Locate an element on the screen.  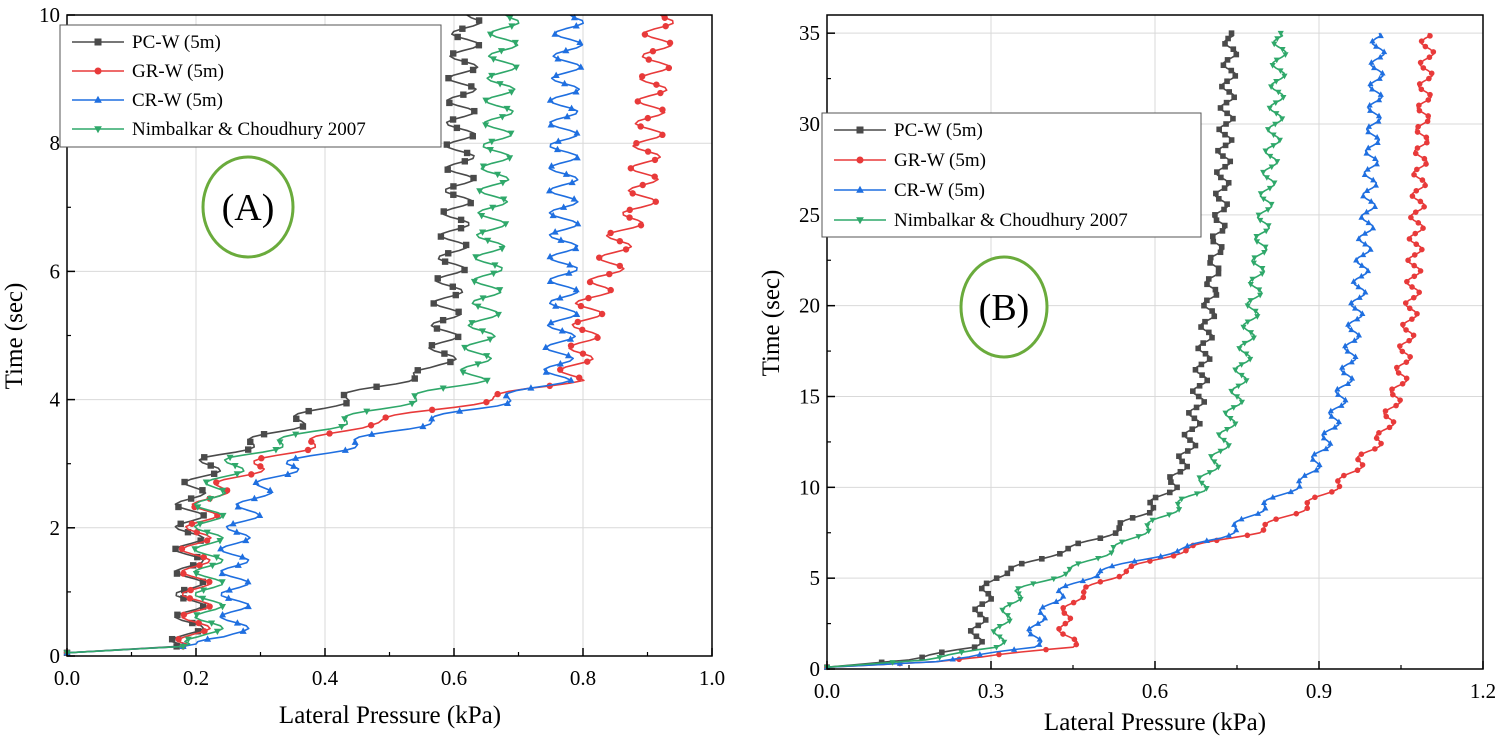
legend-label-0-b: PC-W (5m) is located at coordinates (938, 130).